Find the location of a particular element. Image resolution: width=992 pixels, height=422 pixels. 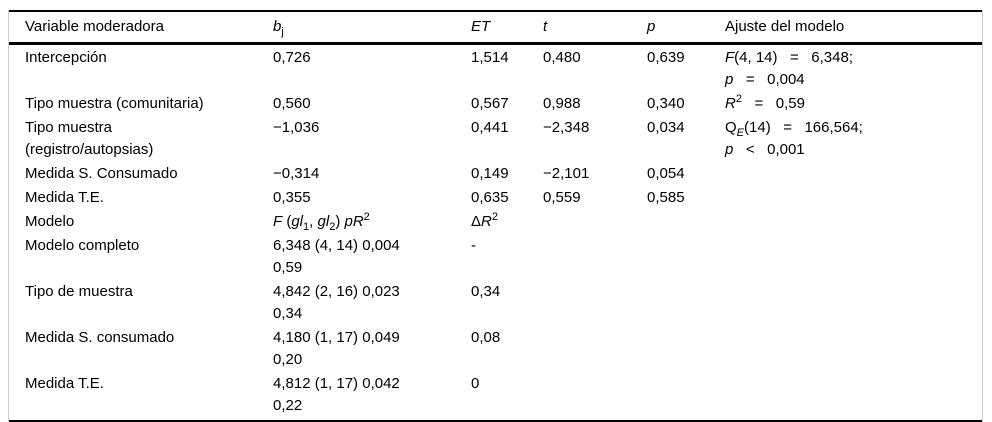

cell-bj: 0,726 is located at coordinates (292, 57).